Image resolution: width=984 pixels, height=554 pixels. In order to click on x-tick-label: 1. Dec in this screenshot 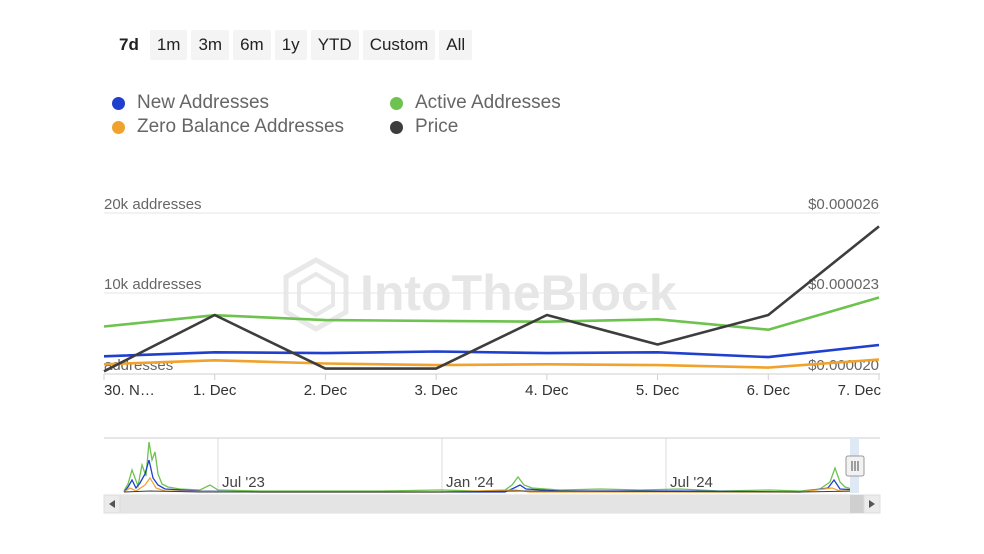, I will do `click(215, 390)`.